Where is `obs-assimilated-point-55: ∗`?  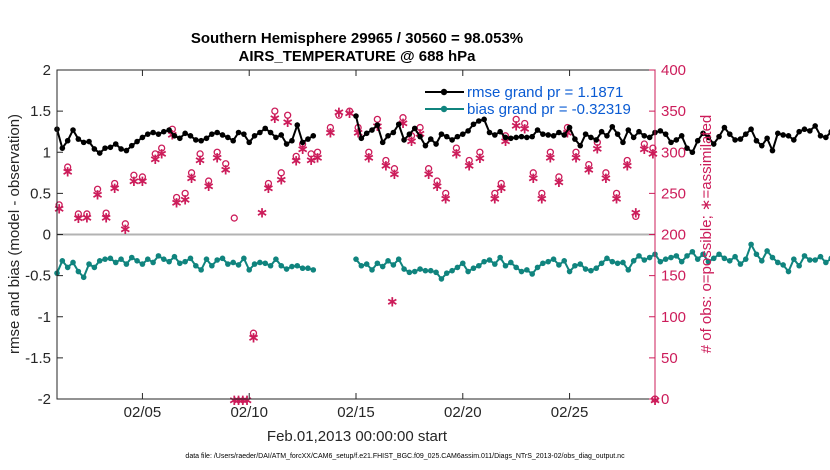
obs-assimilated-point-55: ∗ is located at coordinates (516, 125).